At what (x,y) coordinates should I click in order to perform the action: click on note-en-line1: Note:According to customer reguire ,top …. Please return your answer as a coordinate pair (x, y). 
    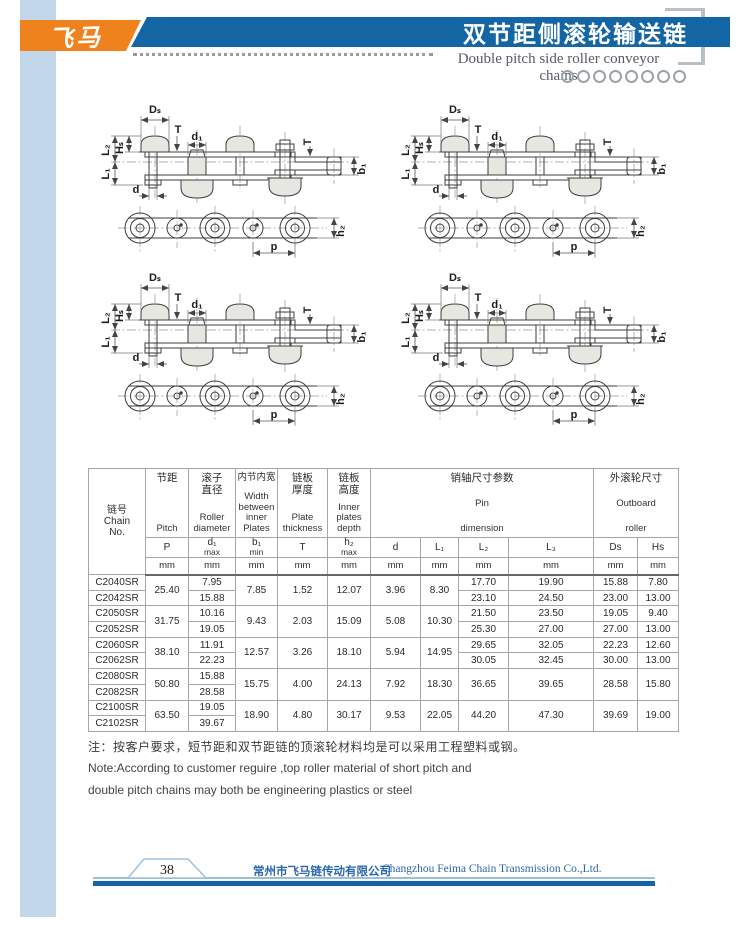
    Looking at the image, I should click on (280, 768).